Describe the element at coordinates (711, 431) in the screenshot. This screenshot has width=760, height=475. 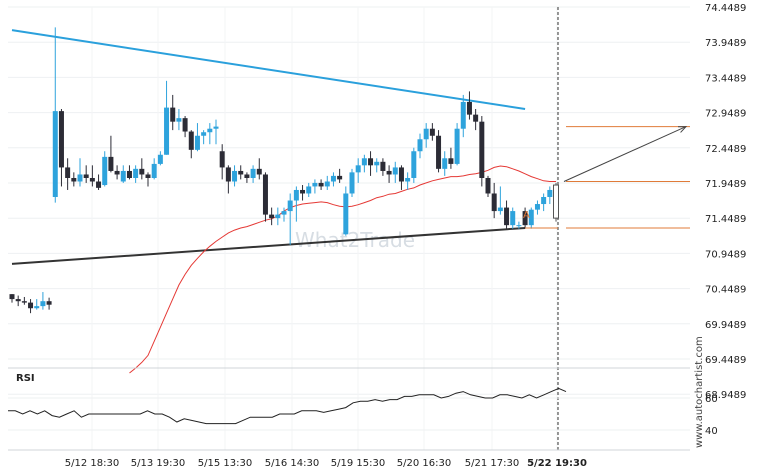
I see `rsi-tick-label: 40` at that location.